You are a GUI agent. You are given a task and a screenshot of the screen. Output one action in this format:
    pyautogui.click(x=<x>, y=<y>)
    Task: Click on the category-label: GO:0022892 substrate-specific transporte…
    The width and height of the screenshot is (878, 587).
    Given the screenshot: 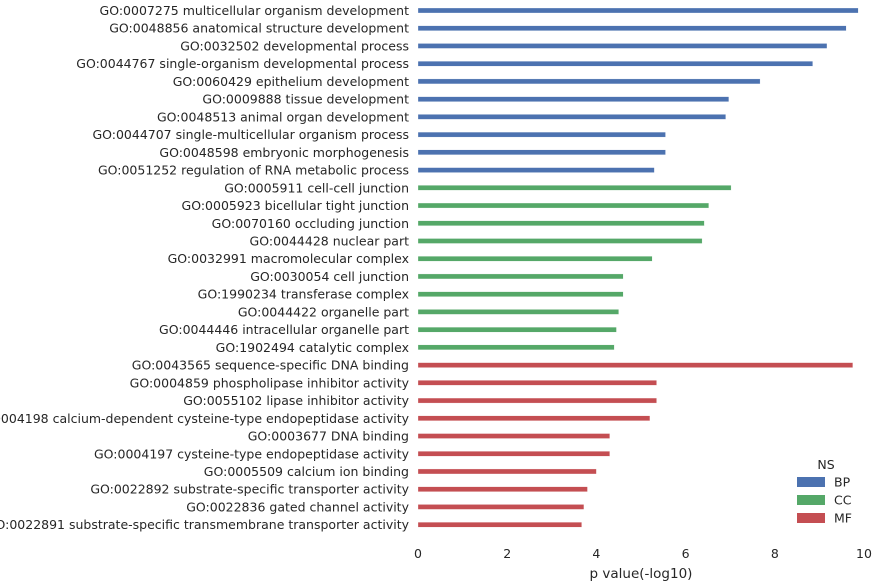 What is the action you would take?
    pyautogui.click(x=249, y=489)
    